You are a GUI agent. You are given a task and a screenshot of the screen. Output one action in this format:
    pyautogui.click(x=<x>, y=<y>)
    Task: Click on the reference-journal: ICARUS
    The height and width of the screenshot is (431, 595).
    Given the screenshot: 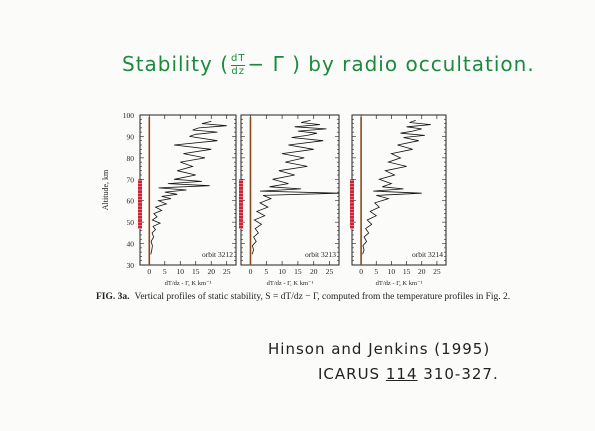 What is the action you would take?
    pyautogui.click(x=349, y=374)
    